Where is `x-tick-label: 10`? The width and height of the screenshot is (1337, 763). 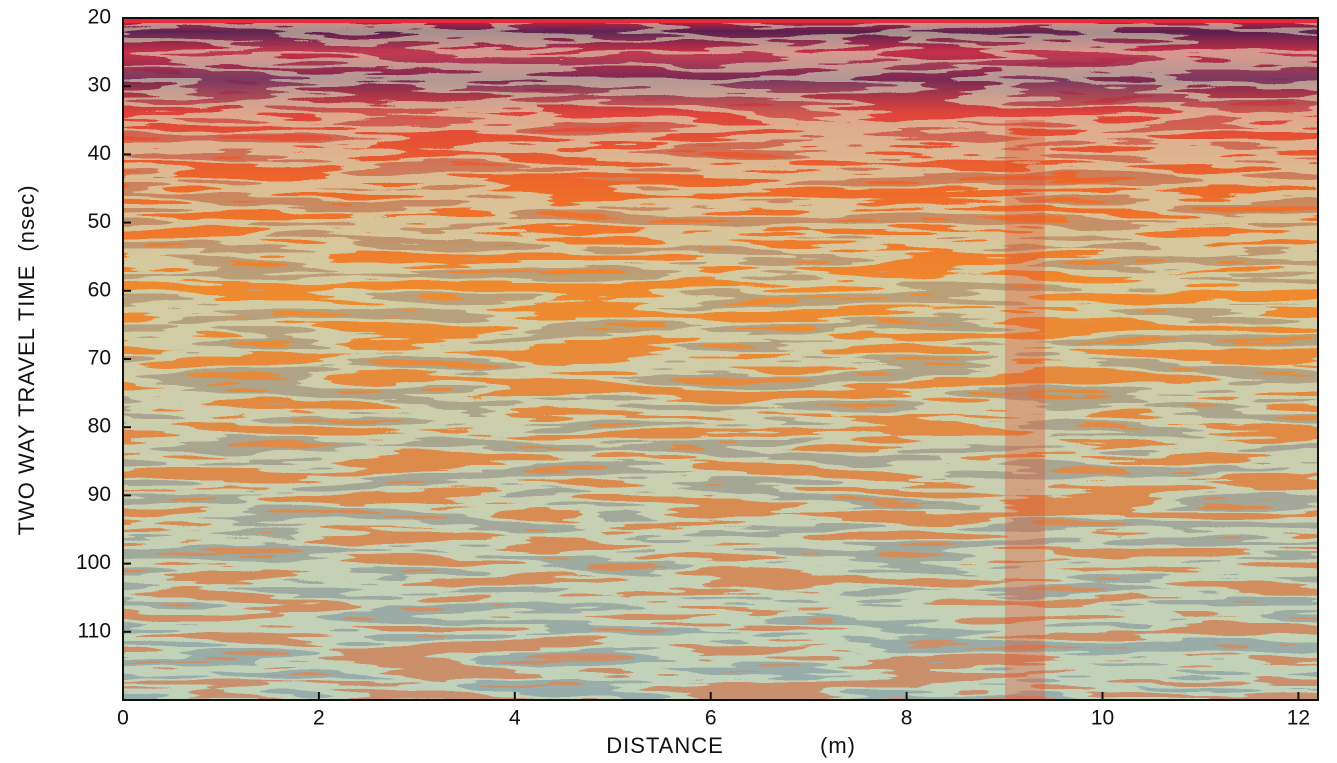 x-tick-label: 10 is located at coordinates (1102, 718).